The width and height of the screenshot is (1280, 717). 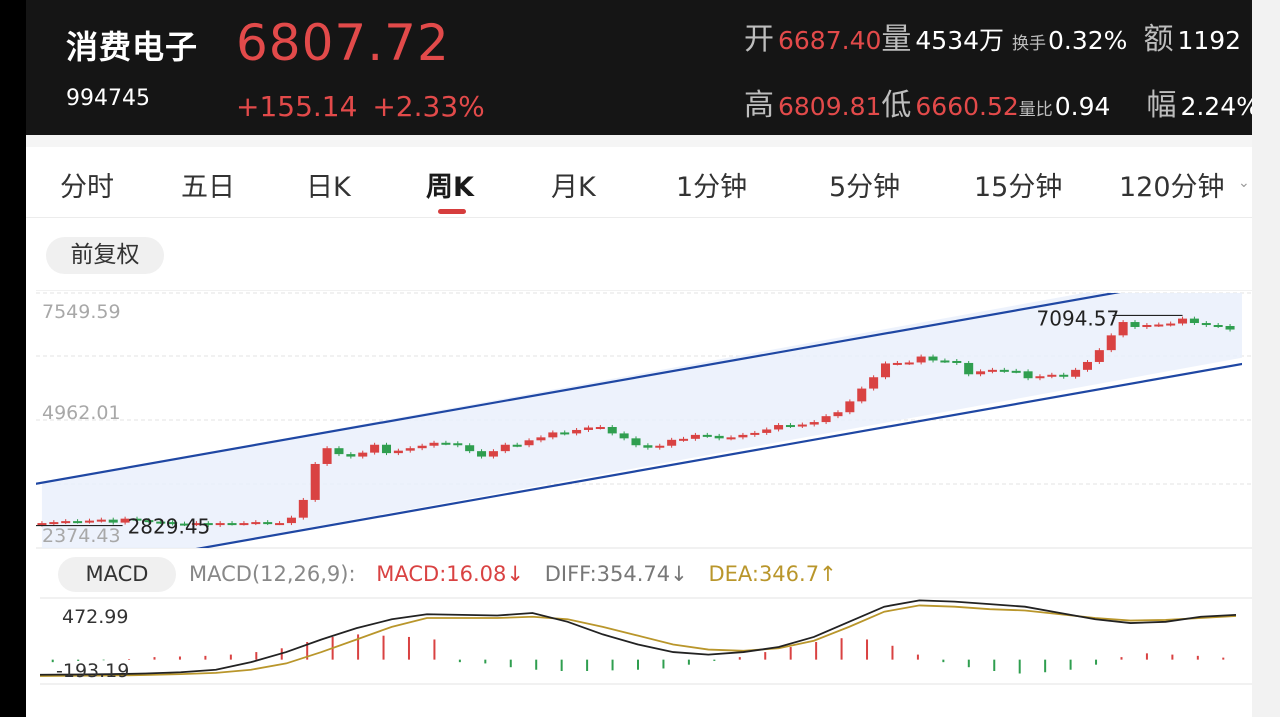 I want to click on tab-120min: 120分钟, so click(x=1172, y=187).